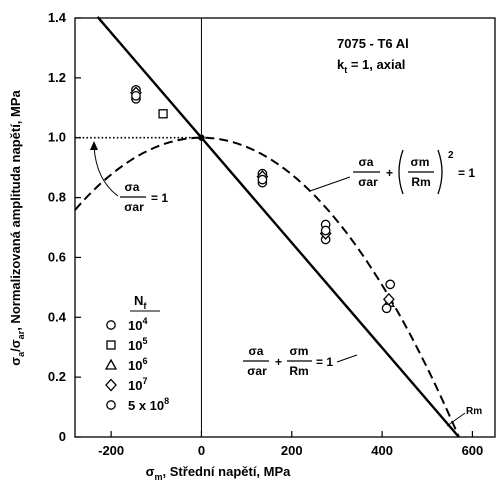 This screenshot has height=484, width=502. Describe the element at coordinates (137, 344) in the screenshot. I see `legend-label: 105` at that location.